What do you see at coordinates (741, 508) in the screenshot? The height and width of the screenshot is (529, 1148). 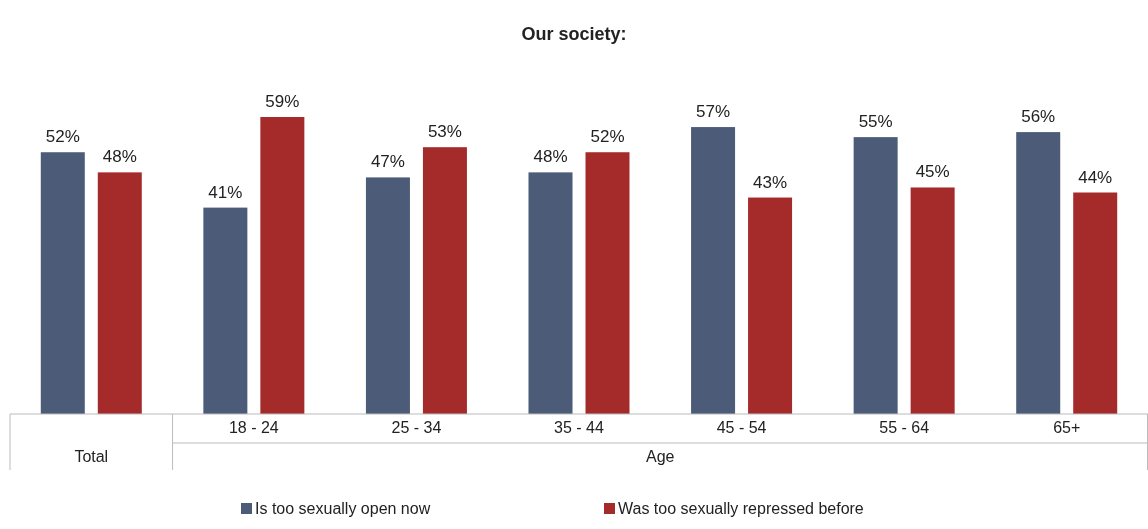 I see `legend-label: Was too sexually repressed before` at bounding box center [741, 508].